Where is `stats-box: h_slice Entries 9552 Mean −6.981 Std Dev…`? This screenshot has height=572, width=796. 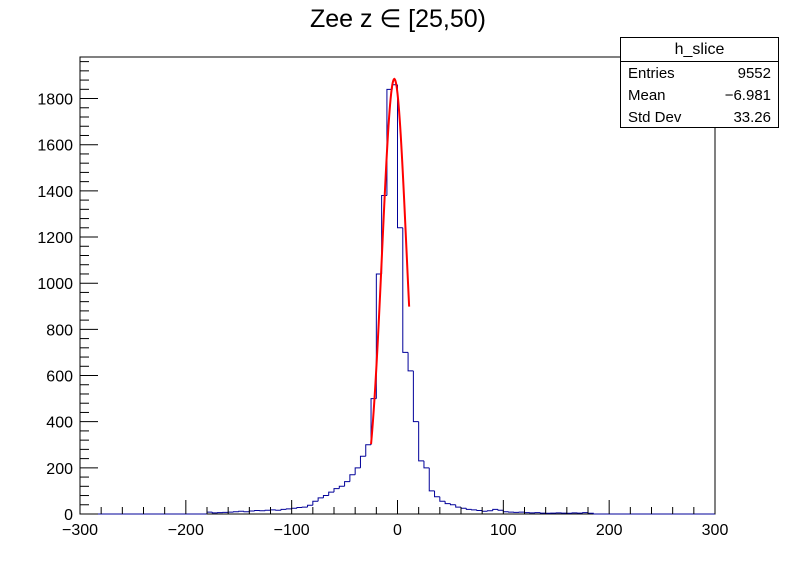
stats-box: h_slice Entries 9552 Mean −6.981 Std Dev… is located at coordinates (699, 82).